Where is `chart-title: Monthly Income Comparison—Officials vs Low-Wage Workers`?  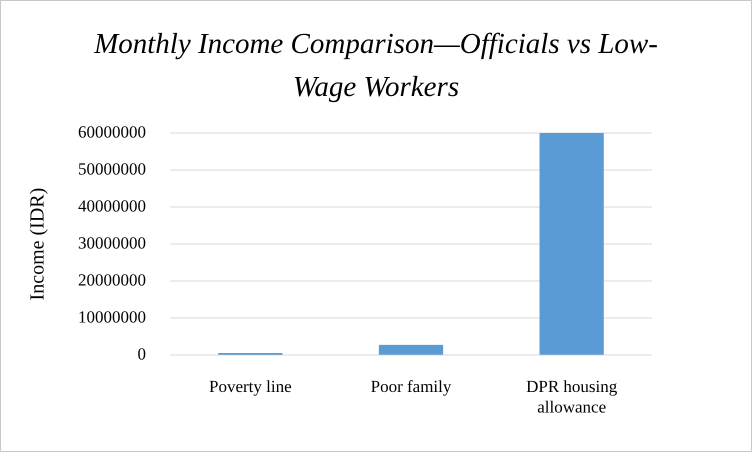
chart-title: Monthly Income Comparison—Officials vs Low-Wage Workers is located at coordinates (375, 66).